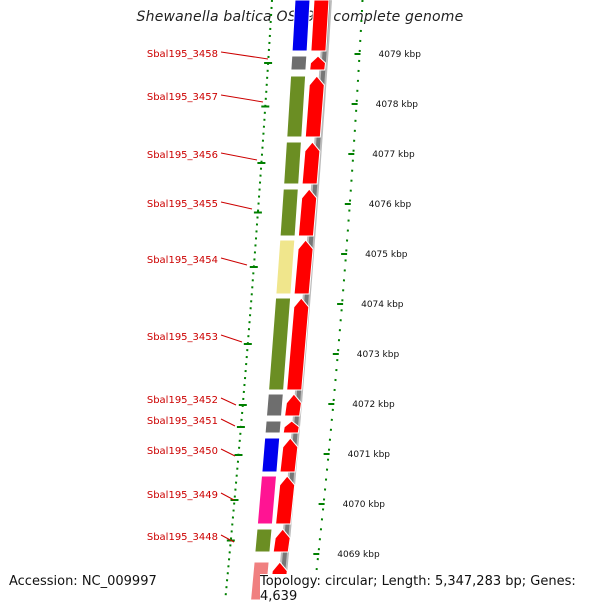 The height and width of the screenshot is (604, 600). Describe the element at coordinates (400, 55) in the screenshot. I see `kbp-label: 4079 kbp` at that location.